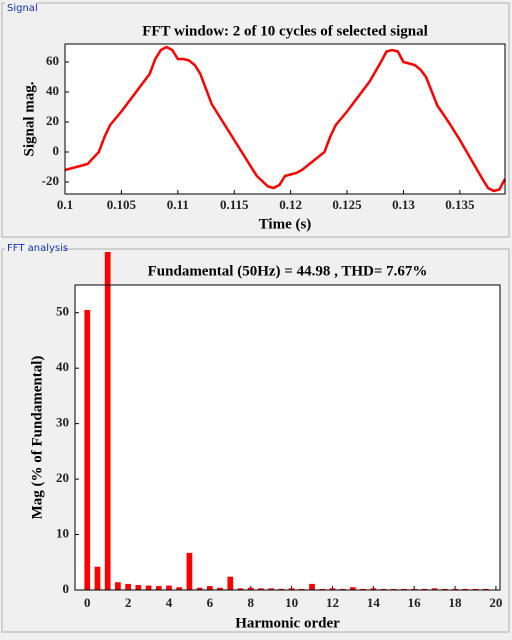 Image resolution: width=512 pixels, height=640 pixels. What do you see at coordinates (62, 422) in the screenshot?
I see `y-tick-label: 30` at bounding box center [62, 422].